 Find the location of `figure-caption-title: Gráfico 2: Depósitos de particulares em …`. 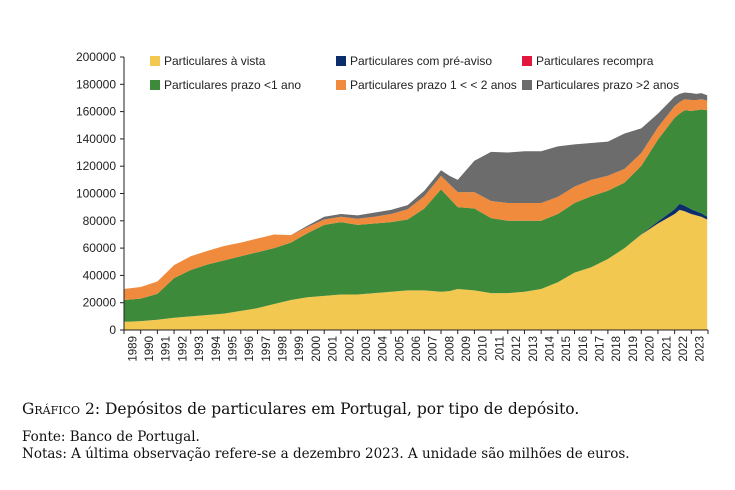

figure-caption-title: Gráfico 2: Depósitos de particulares em … is located at coordinates (300, 409).